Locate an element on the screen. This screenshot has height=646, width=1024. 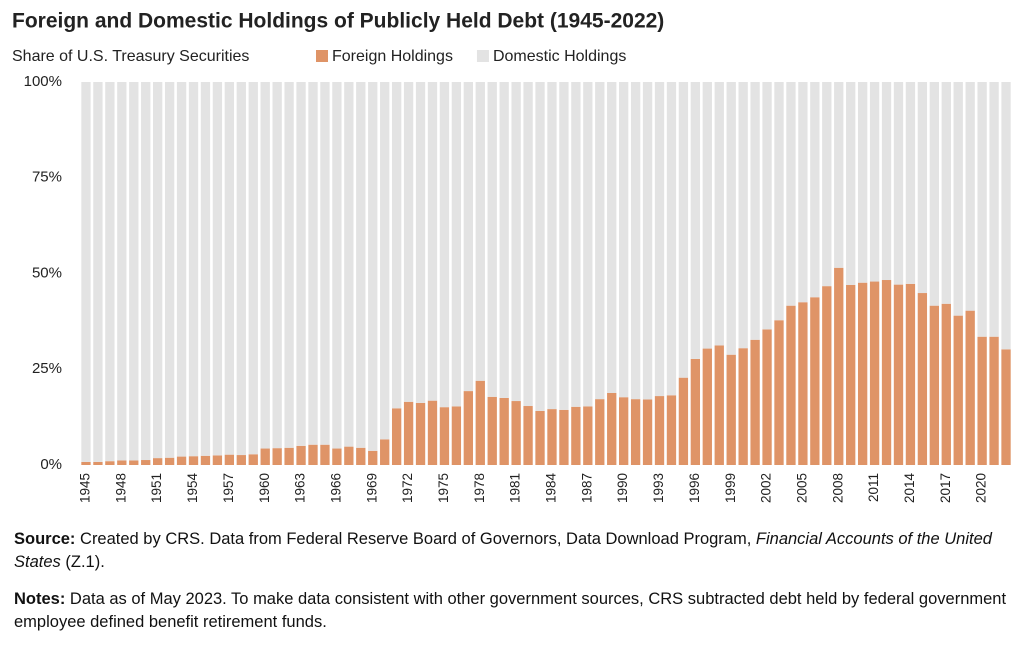
x-tick-label: 1963 is located at coordinates (300, 488).